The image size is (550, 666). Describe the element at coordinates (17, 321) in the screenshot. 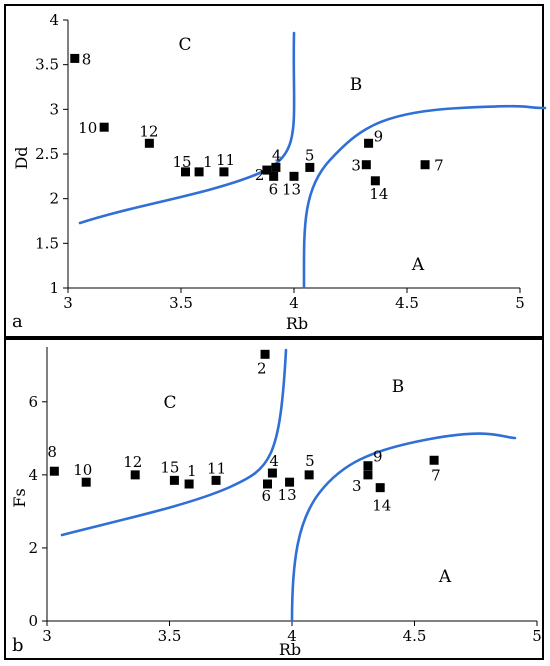

I see `panel-letter: a` at that location.